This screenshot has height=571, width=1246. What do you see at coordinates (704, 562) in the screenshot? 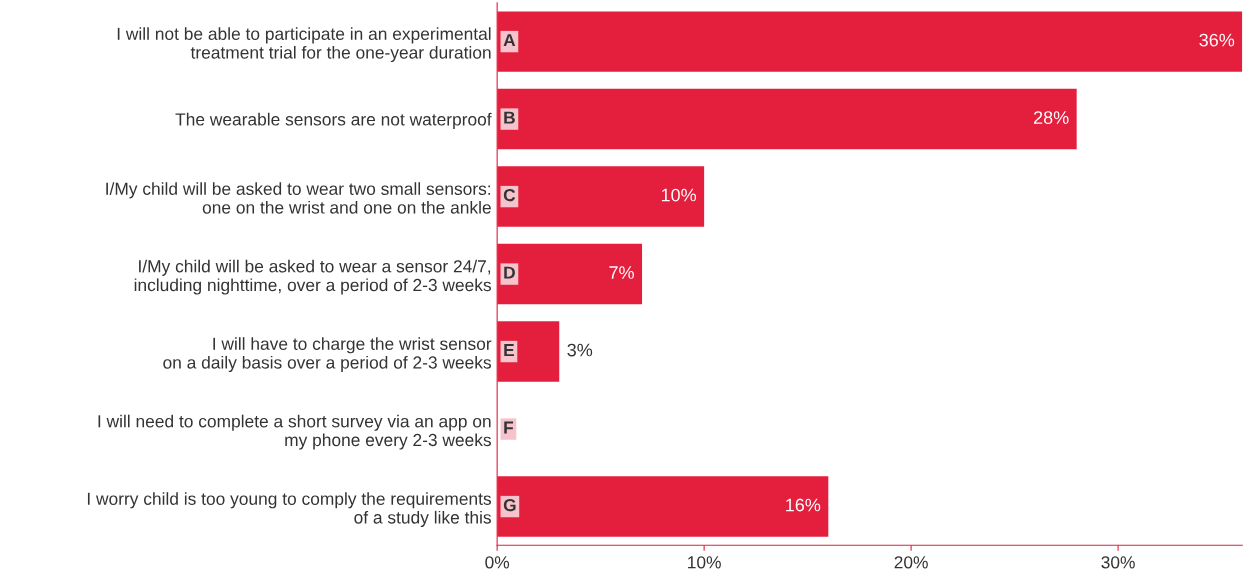
I see `x-tick-label: 10%` at bounding box center [704, 562].